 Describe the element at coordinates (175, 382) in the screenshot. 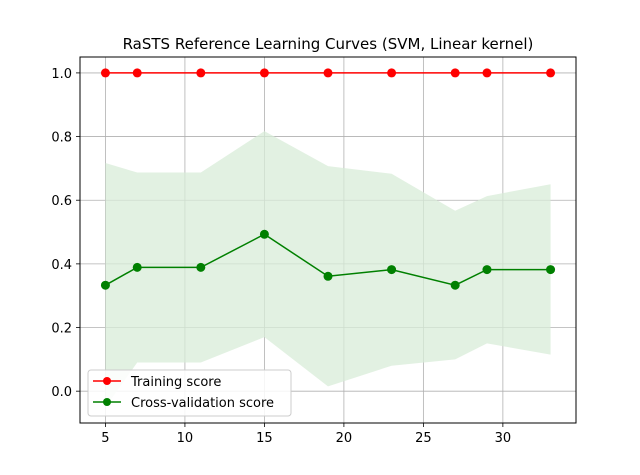

I see `legend-training-label: Training score` at that location.